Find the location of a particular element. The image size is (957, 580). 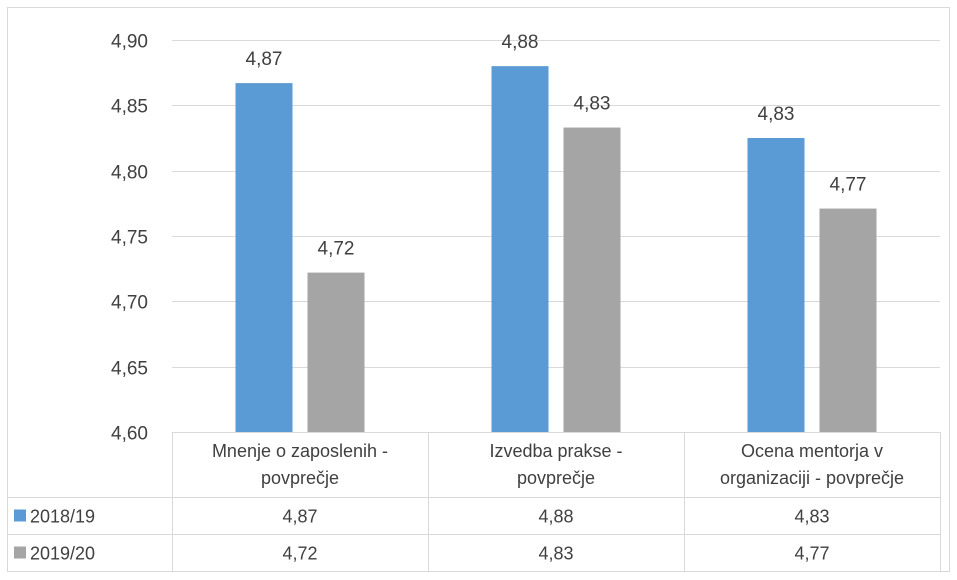

y-tick-label: 4,60 is located at coordinates (129, 434).